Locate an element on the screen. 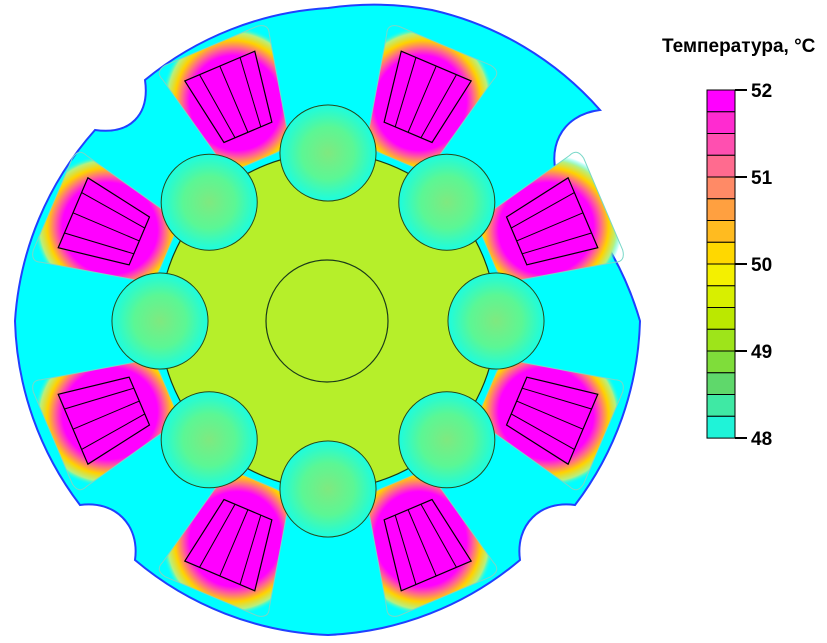 This screenshot has width=827, height=643. legend-tick-label: 52 is located at coordinates (761, 91).